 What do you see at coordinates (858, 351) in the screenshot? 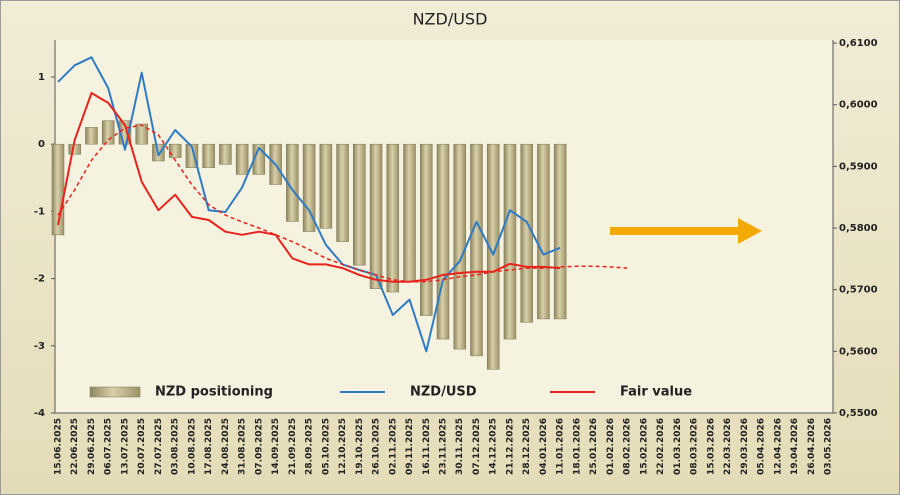
I see `y2-tick-label: 0,5600` at bounding box center [858, 351].